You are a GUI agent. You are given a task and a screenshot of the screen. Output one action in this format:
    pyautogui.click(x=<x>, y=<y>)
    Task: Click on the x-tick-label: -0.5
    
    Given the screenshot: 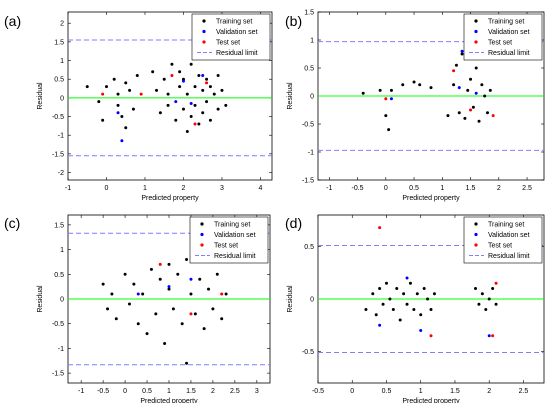 What is the action you would take?
    pyautogui.click(x=318, y=391)
    